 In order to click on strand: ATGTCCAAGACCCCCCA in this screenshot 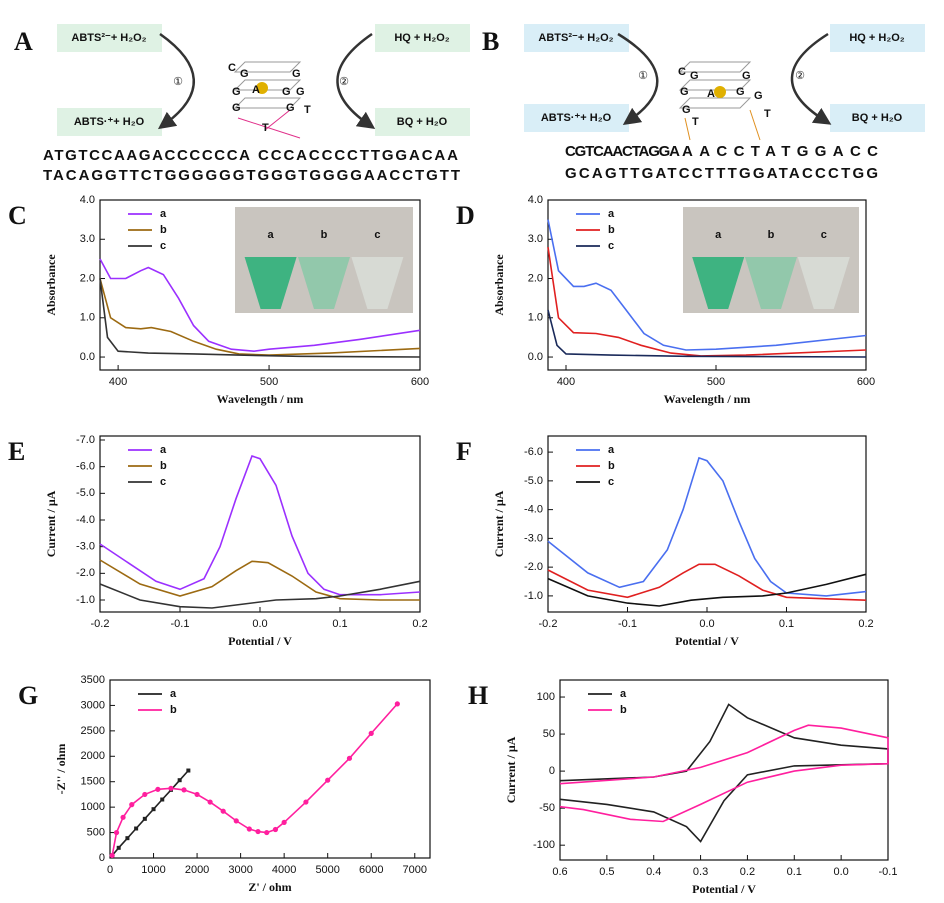, I will do `click(146, 155)`.